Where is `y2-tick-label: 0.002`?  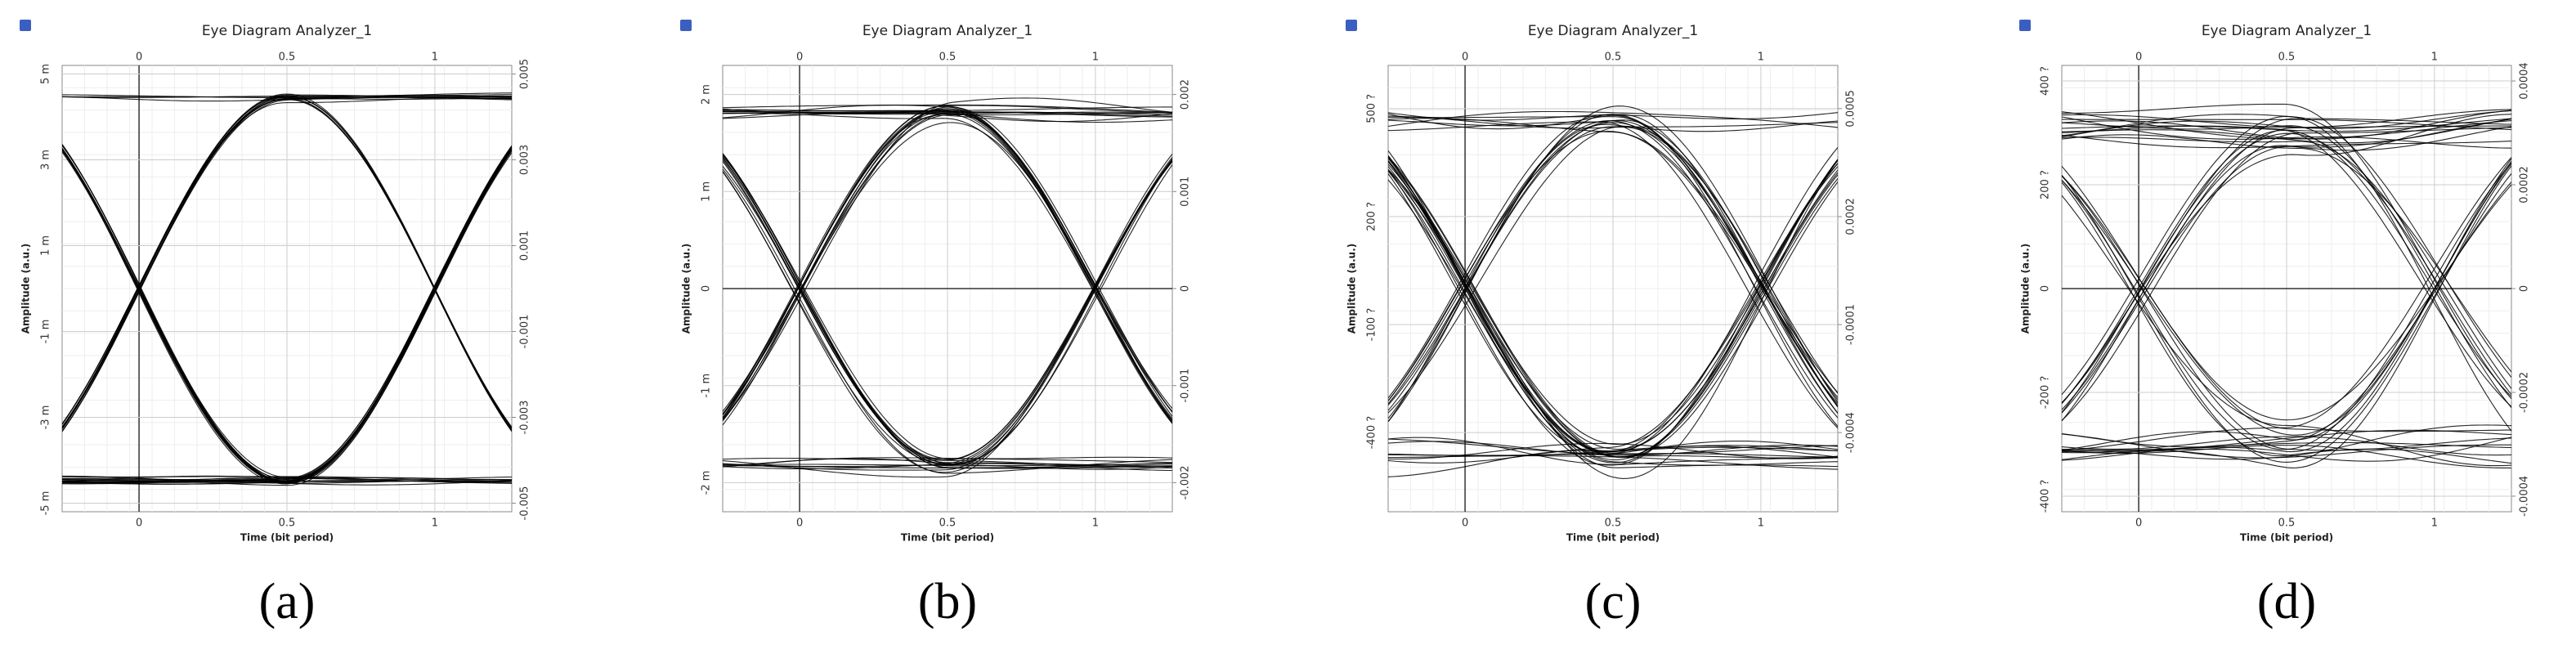
y2-tick-label: 0.002 is located at coordinates (1186, 94).